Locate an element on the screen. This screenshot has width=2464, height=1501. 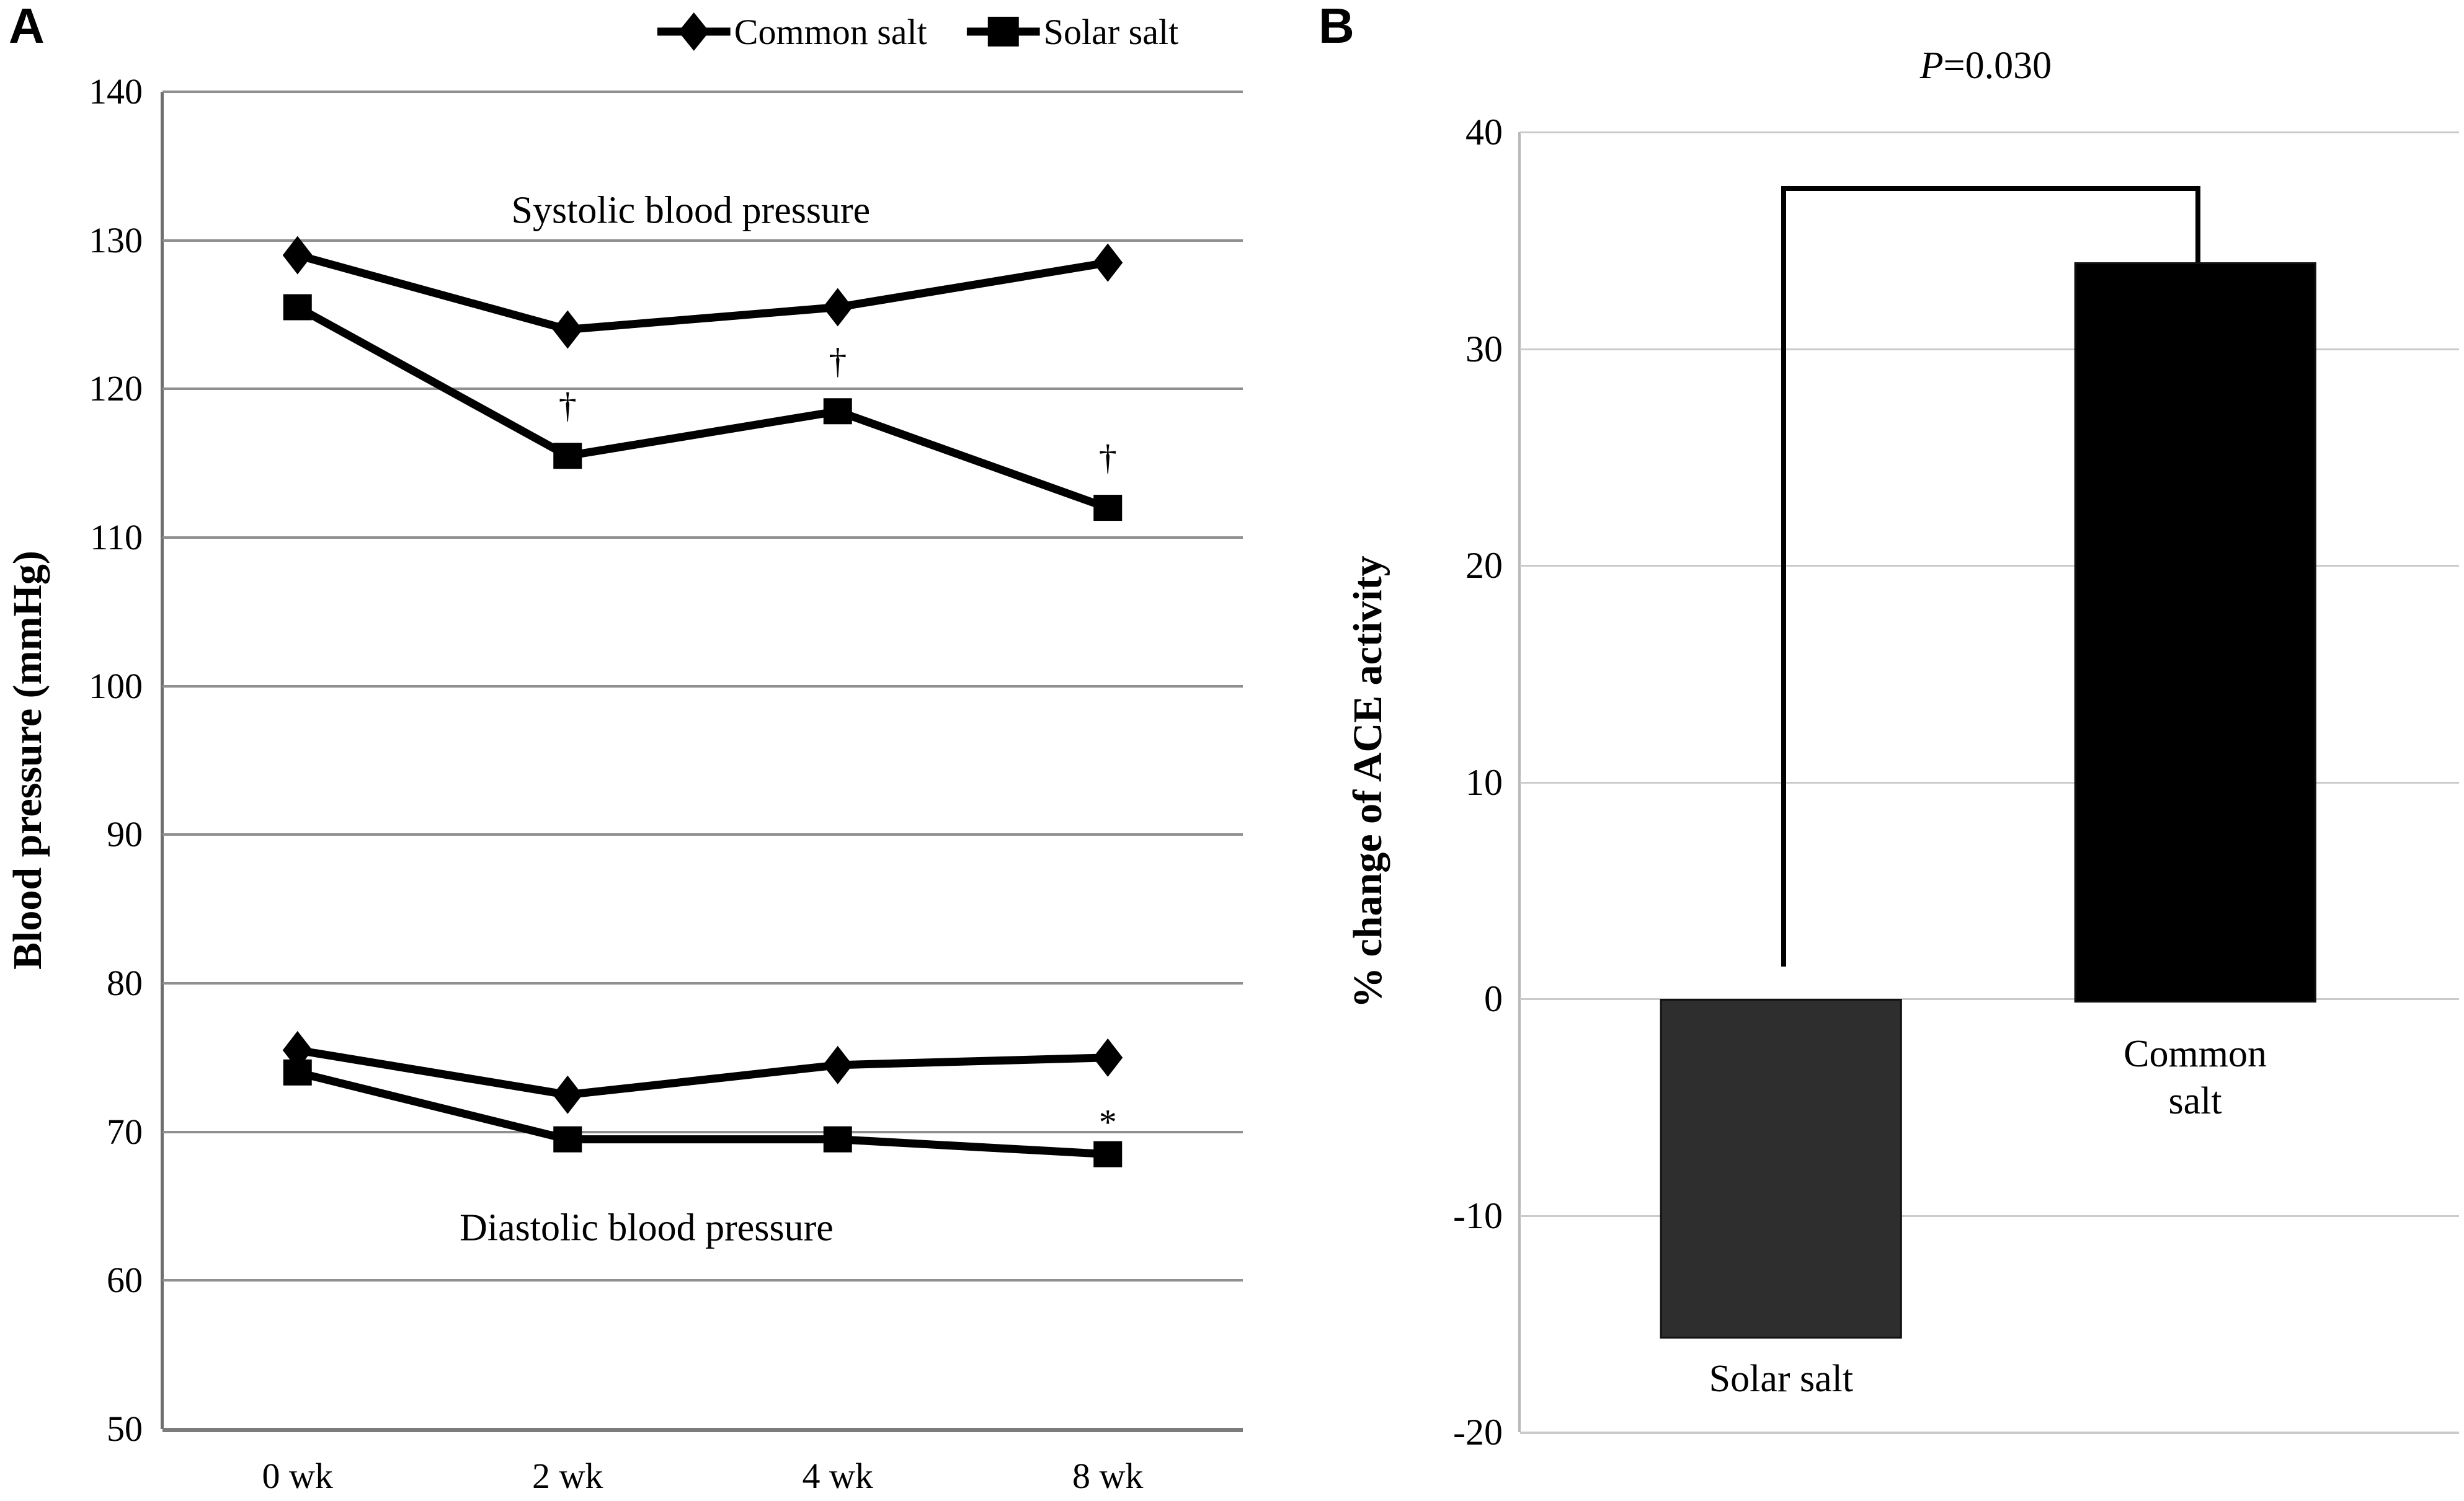
panel-b-y-axis-line is located at coordinates (1519, 782).